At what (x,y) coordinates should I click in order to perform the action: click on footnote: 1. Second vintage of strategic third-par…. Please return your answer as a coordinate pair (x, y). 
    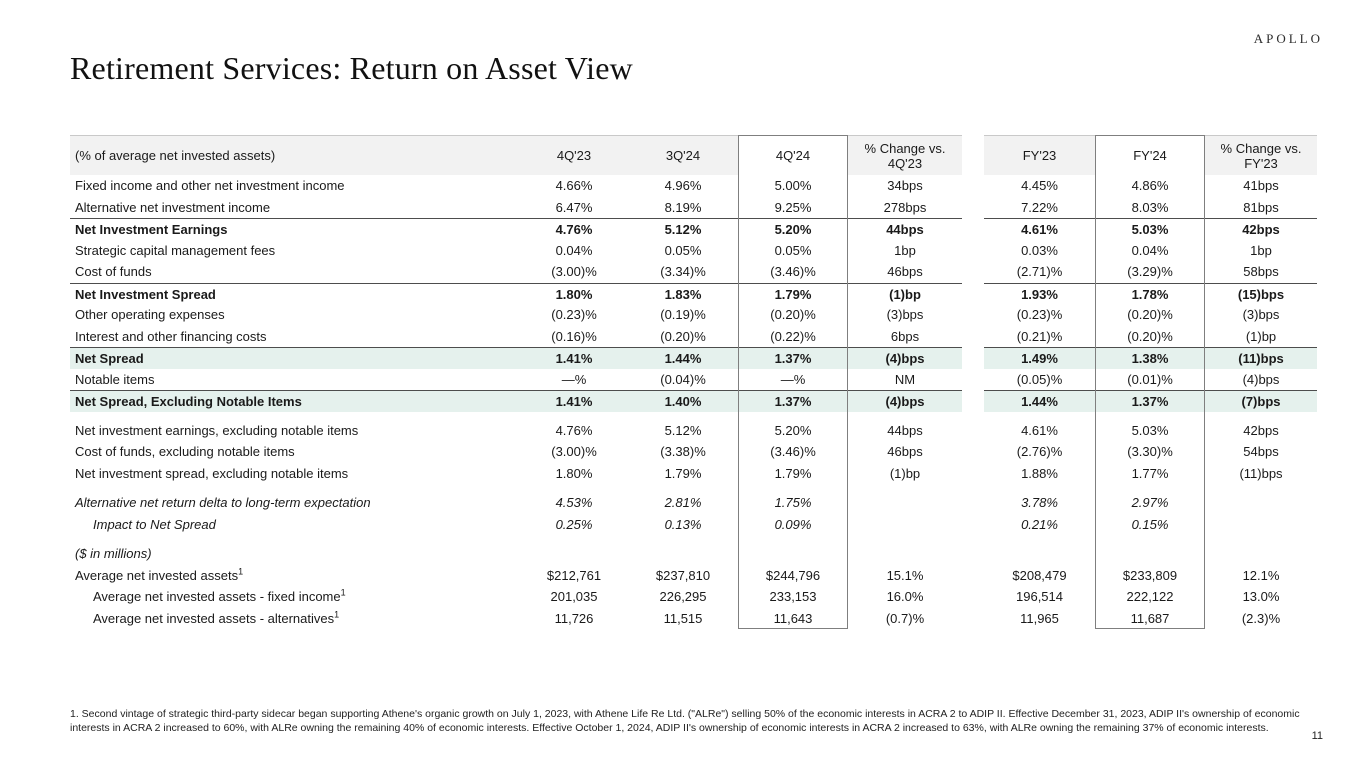
    Looking at the image, I should click on (685, 721).